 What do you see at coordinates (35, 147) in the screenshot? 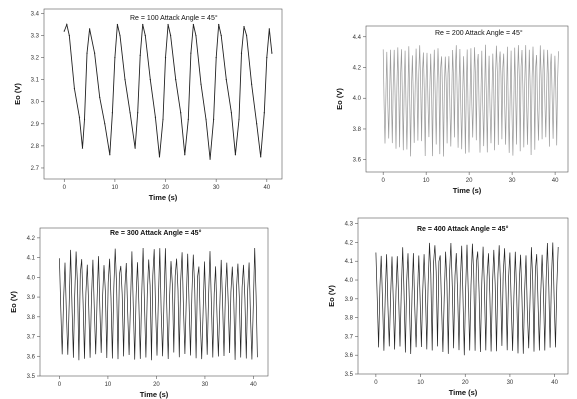
I see `y-tick-label: 2.8` at bounding box center [35, 147].